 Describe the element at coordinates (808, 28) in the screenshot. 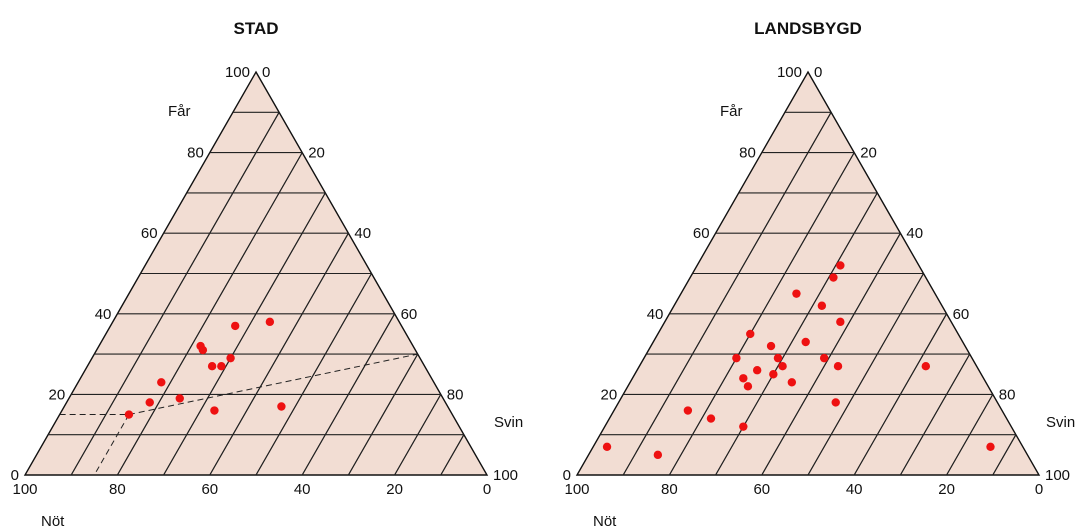

I see `chart-title: LANDSBYGD` at that location.